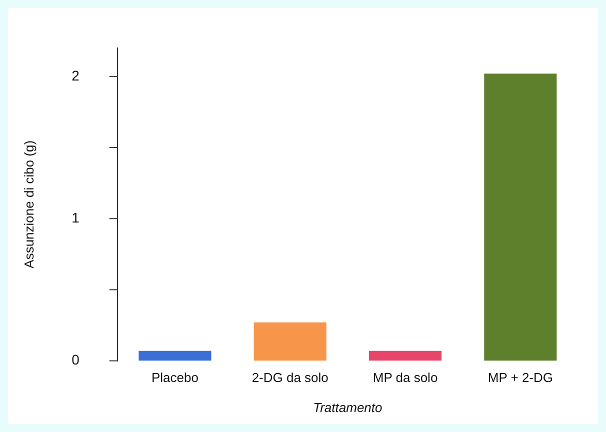  I want to click on x-axis-title: Trattamento, so click(347, 407).